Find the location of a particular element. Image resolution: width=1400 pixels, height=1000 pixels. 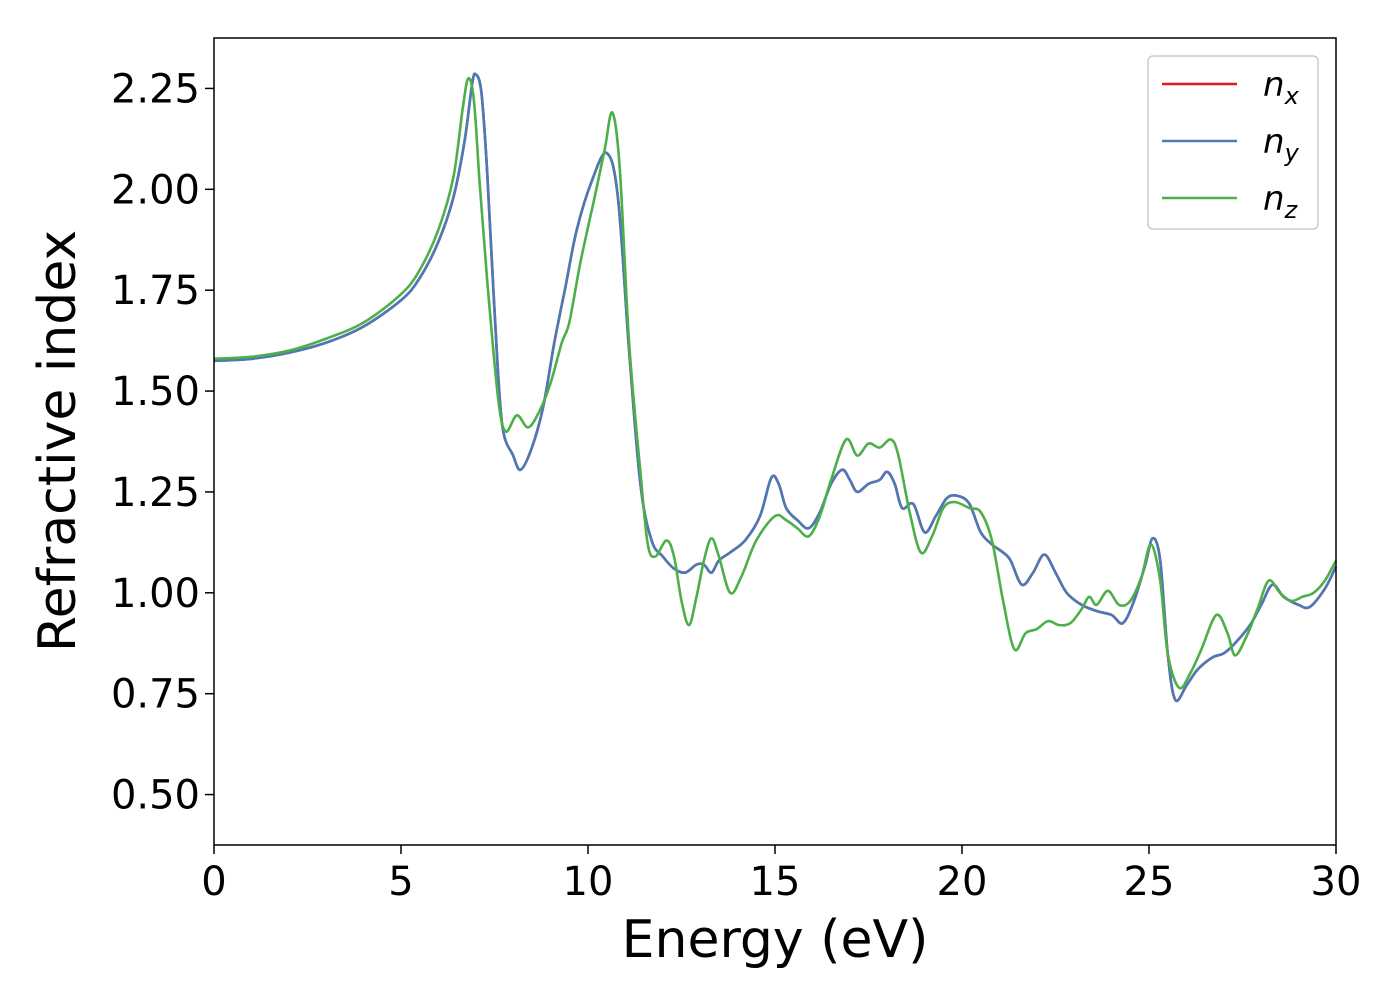

y-tick-label: 1.75 is located at coordinates (155, 291).